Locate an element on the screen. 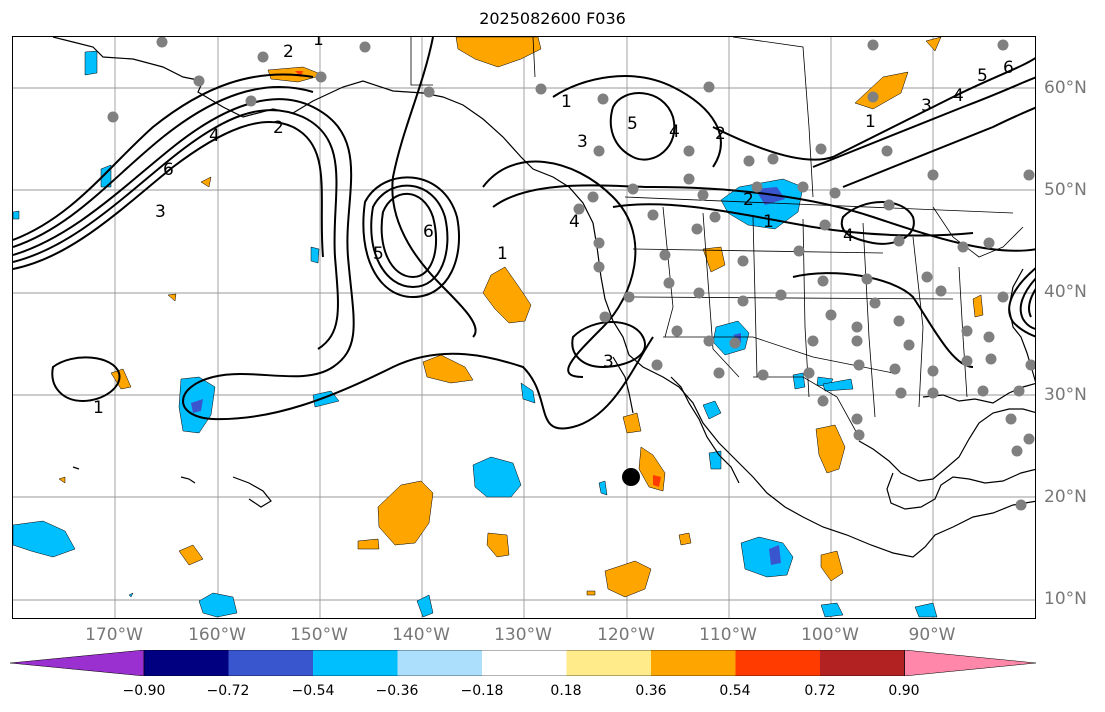 Image resolution: width=1105 pixels, height=712 pixels. lon-label: 90°W is located at coordinates (932, 635).